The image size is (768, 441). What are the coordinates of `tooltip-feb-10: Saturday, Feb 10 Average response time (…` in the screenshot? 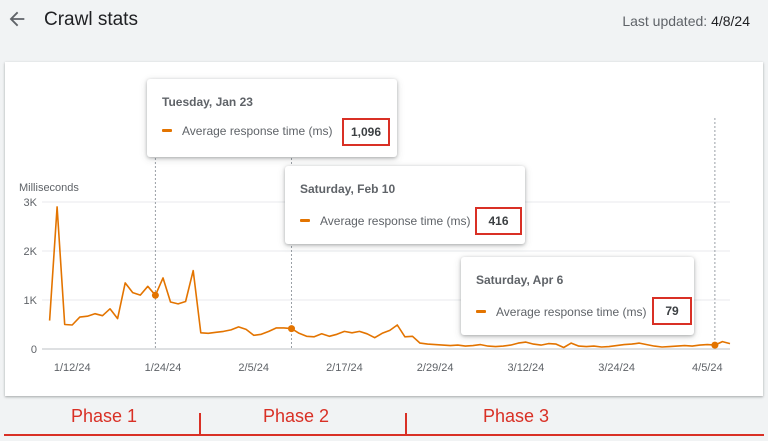 It's located at (405, 205).